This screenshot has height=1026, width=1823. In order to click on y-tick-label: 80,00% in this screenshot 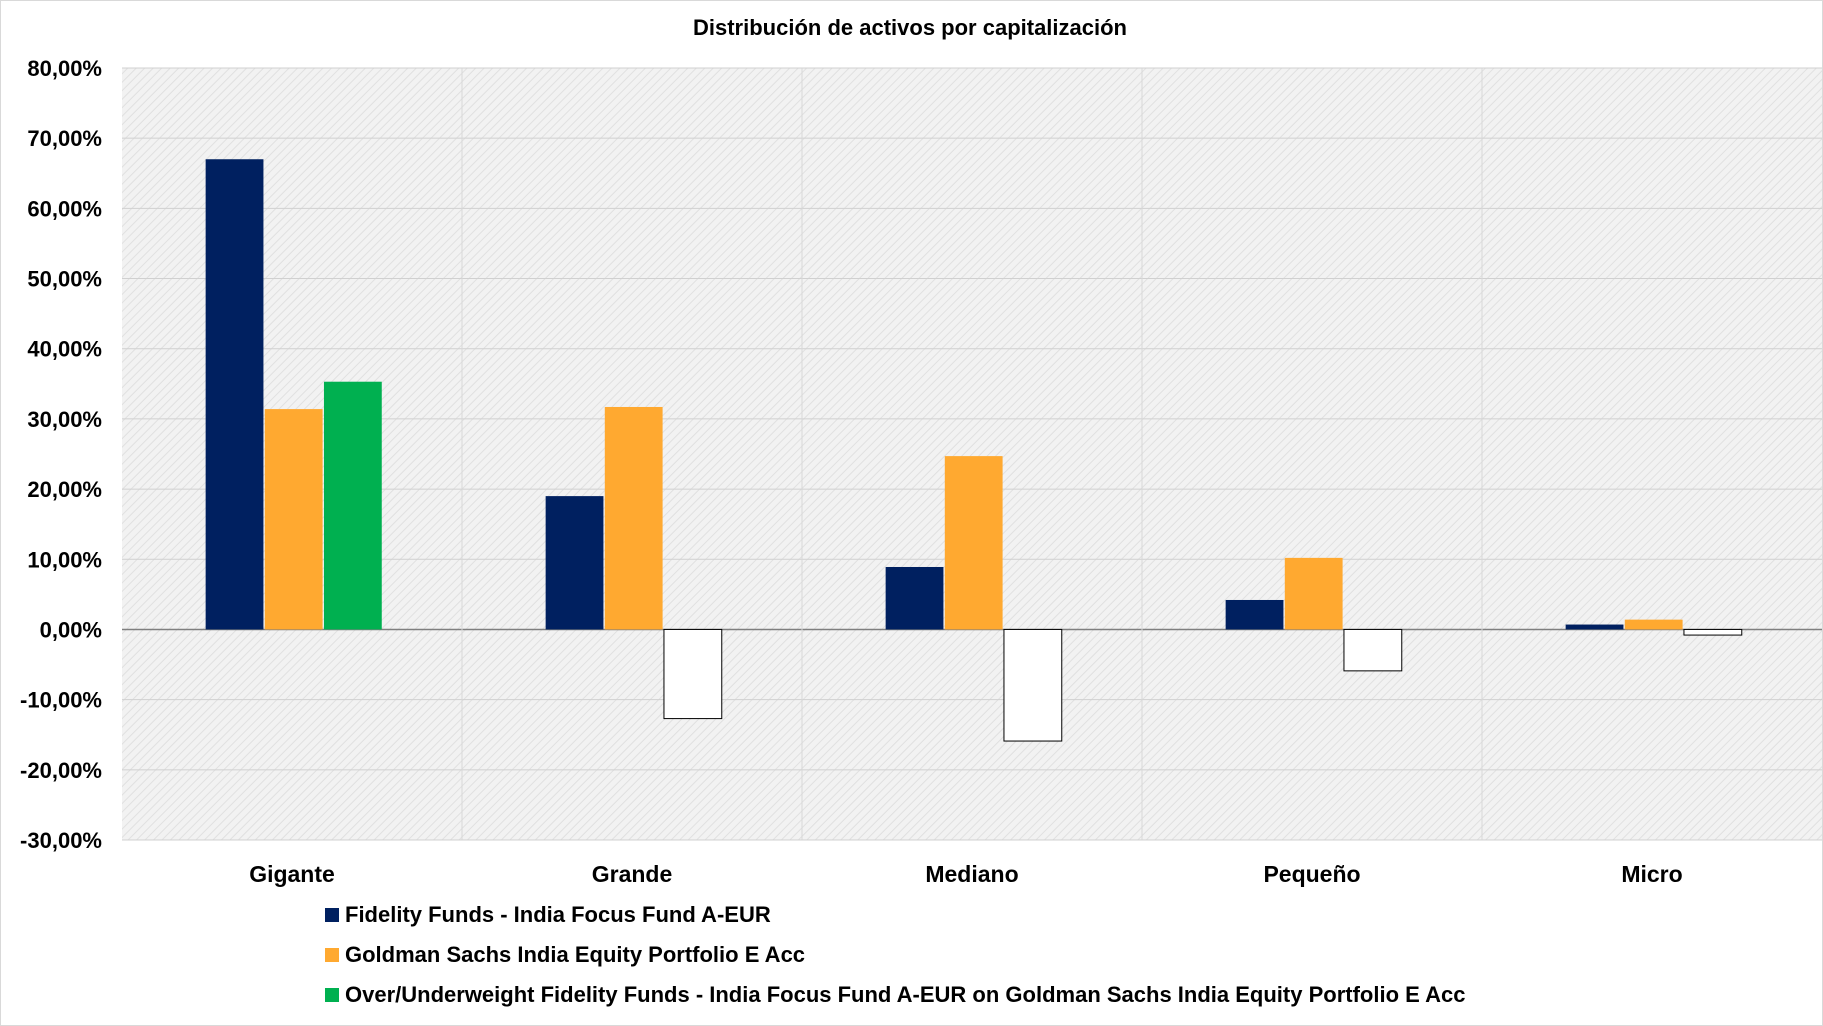, I will do `click(64, 68)`.